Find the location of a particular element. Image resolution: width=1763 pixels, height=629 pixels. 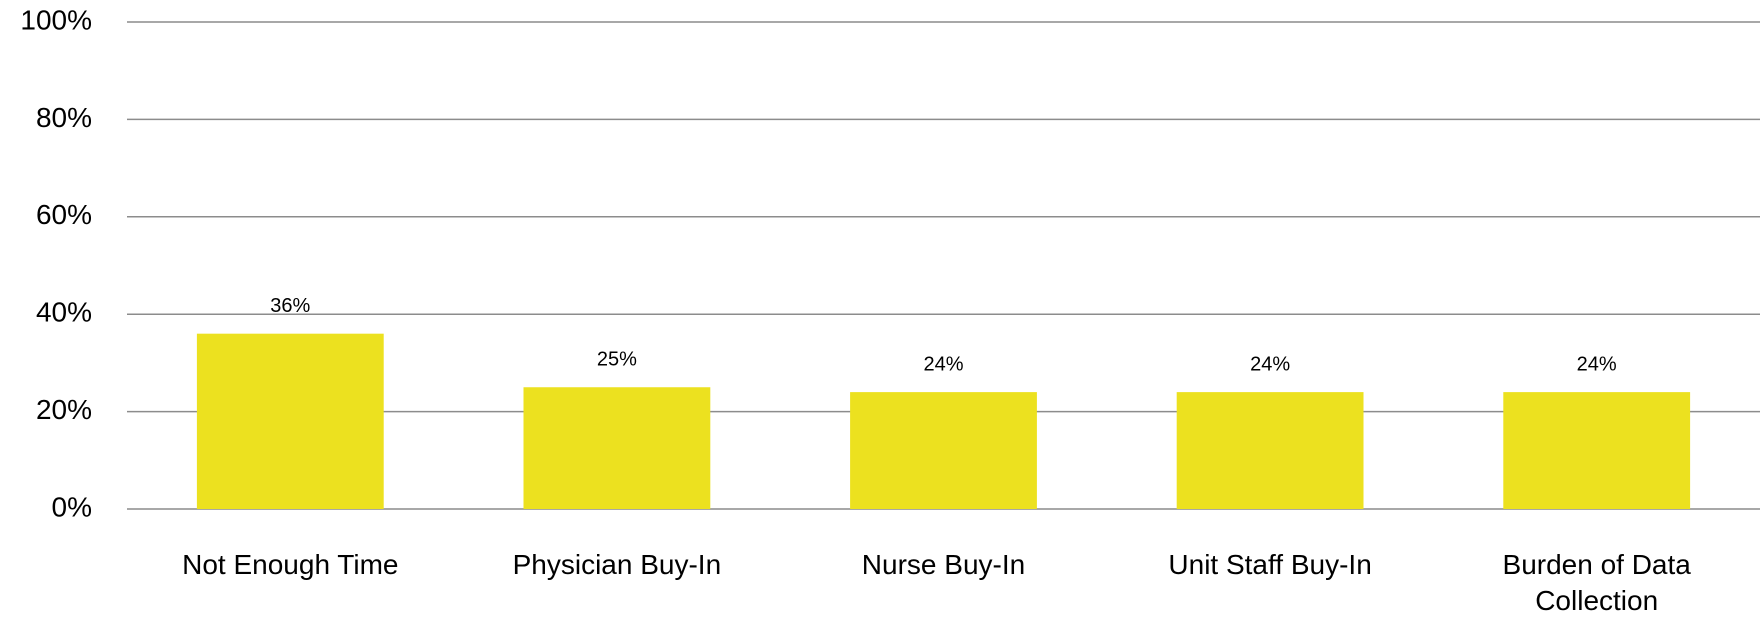

y-tick-label: 80% is located at coordinates (64, 117).